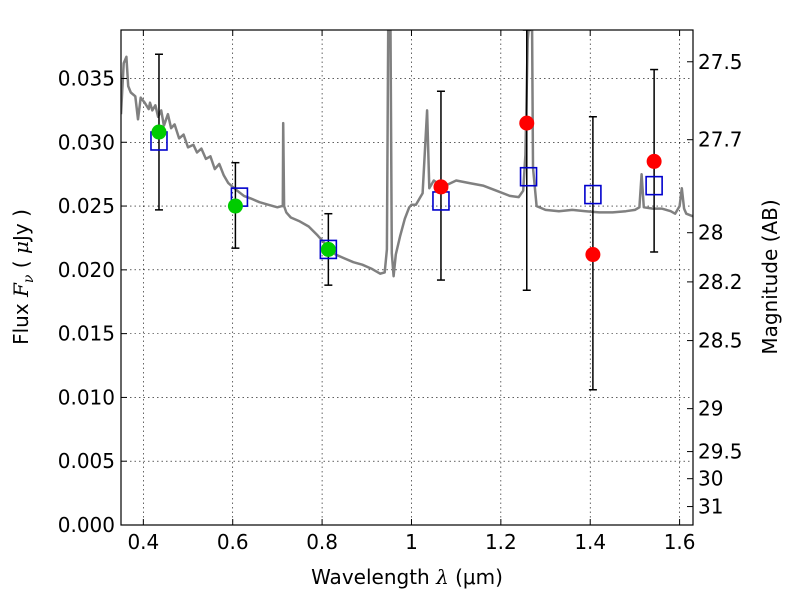 The width and height of the screenshot is (800, 600). Describe the element at coordinates (526, 161) in the screenshot. I see `error-bar` at that location.